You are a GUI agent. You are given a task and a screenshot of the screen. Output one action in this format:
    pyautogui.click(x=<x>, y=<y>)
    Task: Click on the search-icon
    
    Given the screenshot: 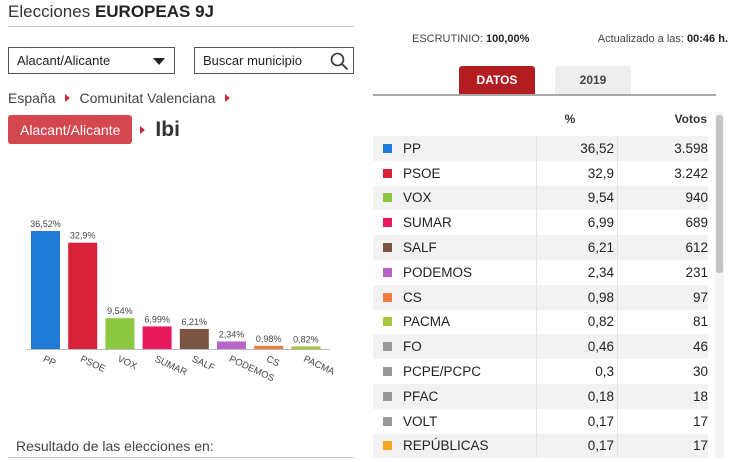 What is the action you would take?
    pyautogui.click(x=339, y=61)
    